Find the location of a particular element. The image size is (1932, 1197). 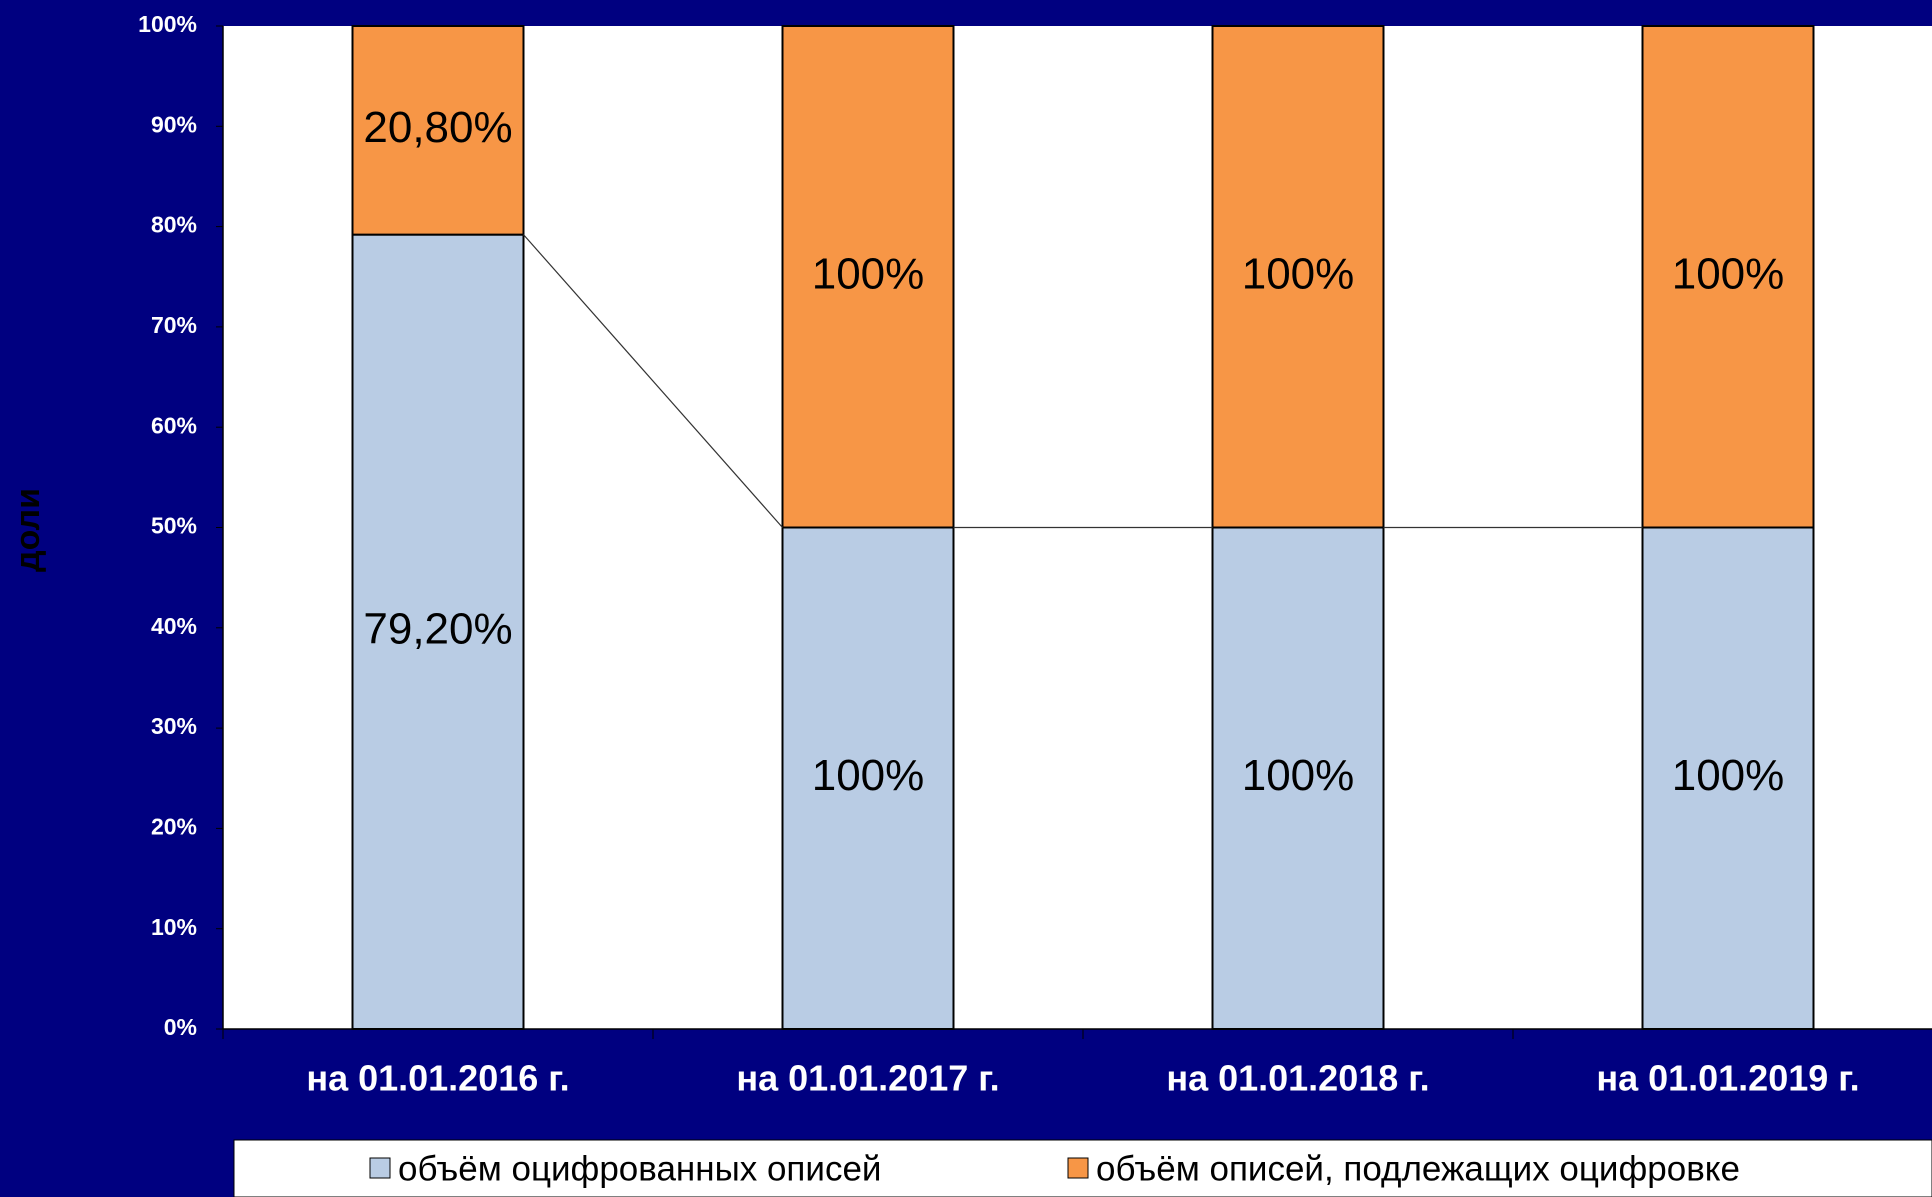

y-tick-label: 10% is located at coordinates (174, 927).